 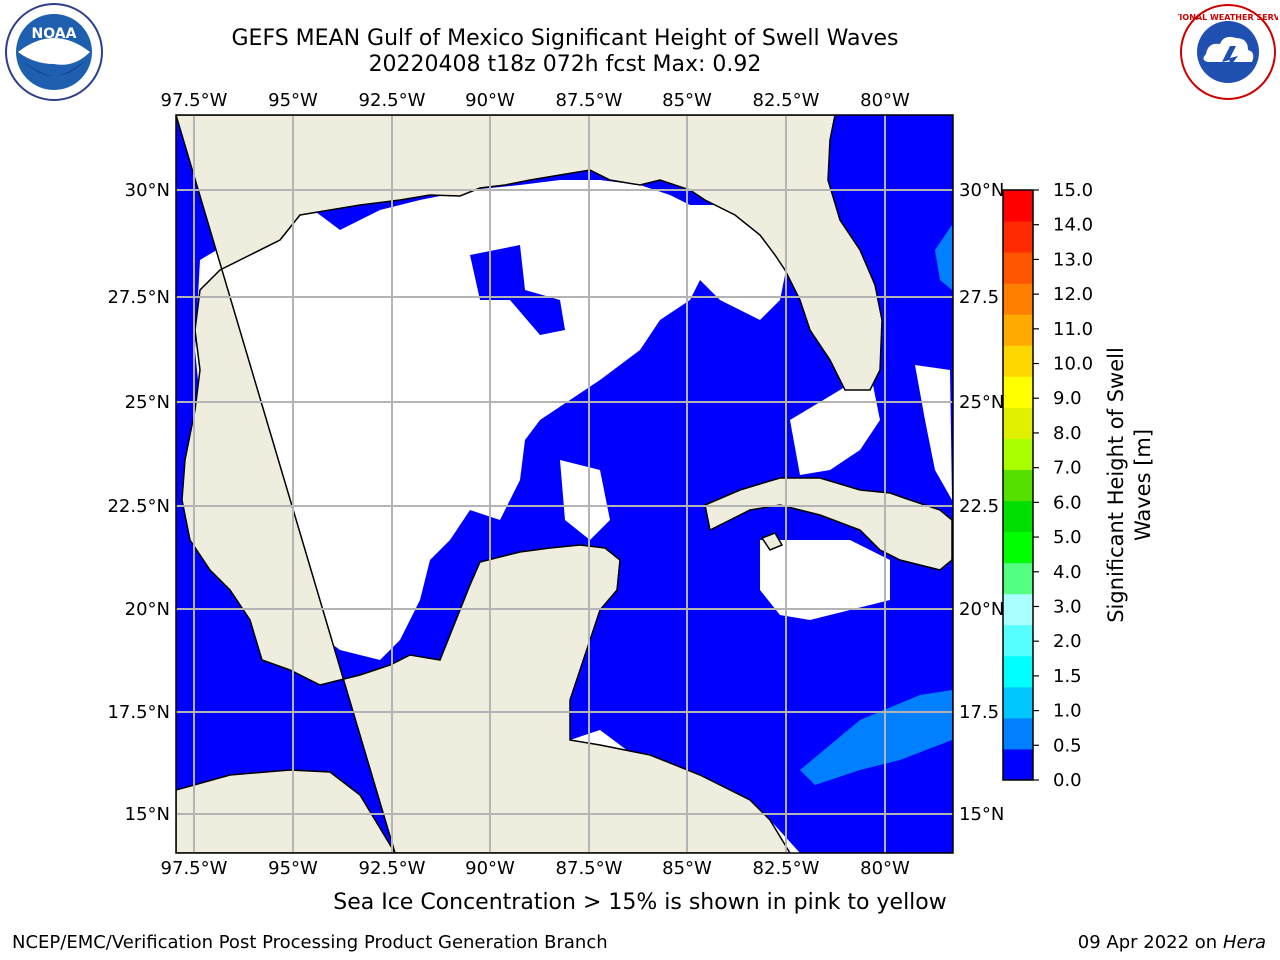 I want to click on lat-label: 27.5, so click(x=979, y=297).